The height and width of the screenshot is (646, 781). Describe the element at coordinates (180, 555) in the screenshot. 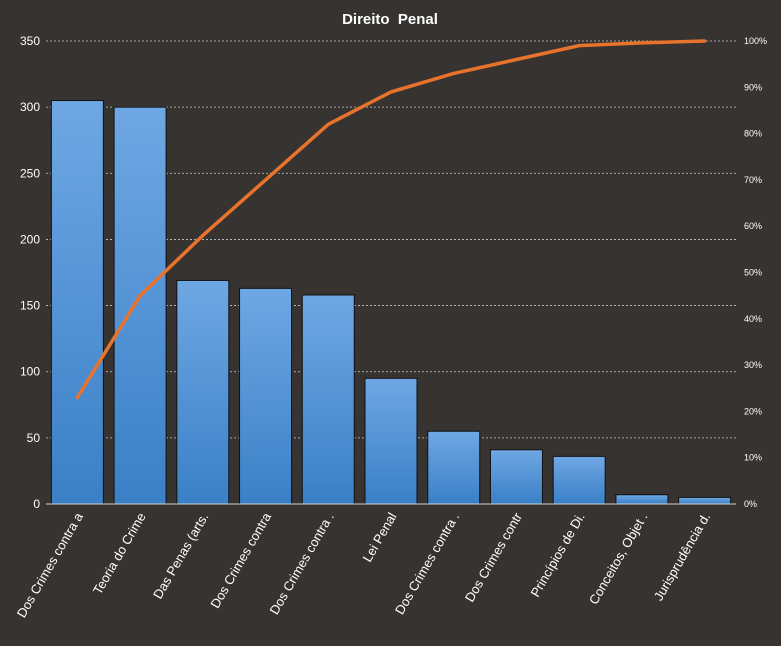

I see `x-tick-label: Das Penas (arts.` at that location.